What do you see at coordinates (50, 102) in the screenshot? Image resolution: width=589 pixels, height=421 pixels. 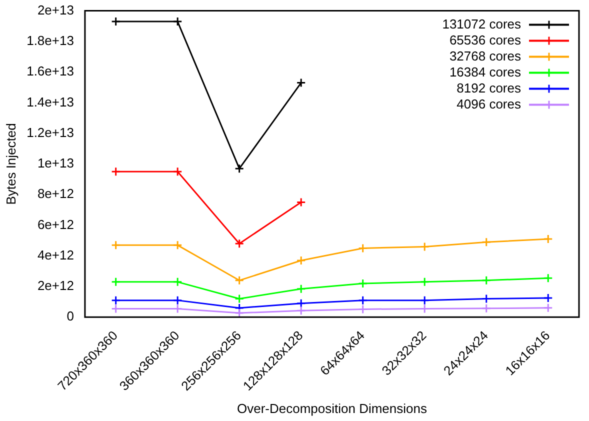 I see `y-tick-label: 1.4e+13` at bounding box center [50, 102].